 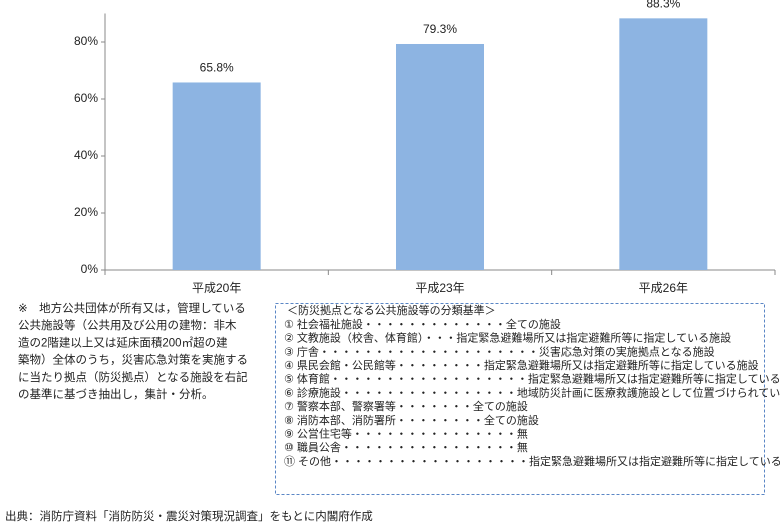 I want to click on note-line: 造の2階建以上又は延床面積200㎡超の建, so click(x=123, y=342).